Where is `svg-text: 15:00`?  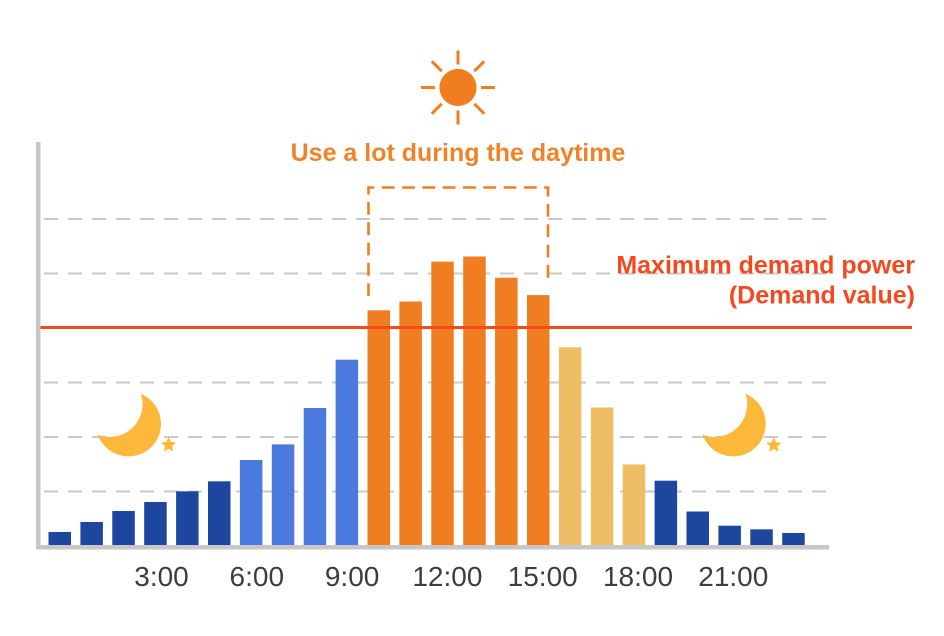 svg-text: 15:00 is located at coordinates (543, 576).